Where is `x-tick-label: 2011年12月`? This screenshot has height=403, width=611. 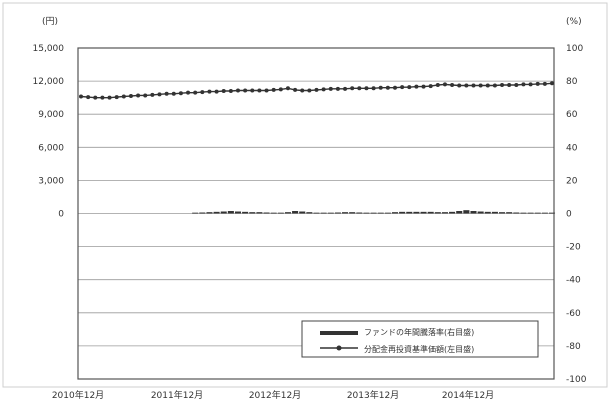 x-tick-label: 2011年12月 is located at coordinates (177, 395).